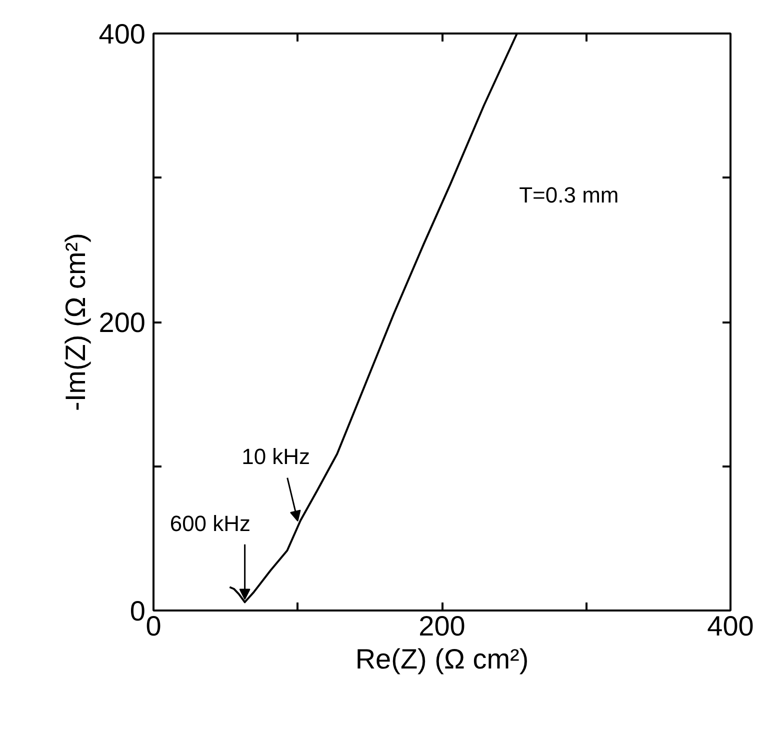  What do you see at coordinates (569, 195) in the screenshot?
I see `annotation: T=0.3 mm` at bounding box center [569, 195].